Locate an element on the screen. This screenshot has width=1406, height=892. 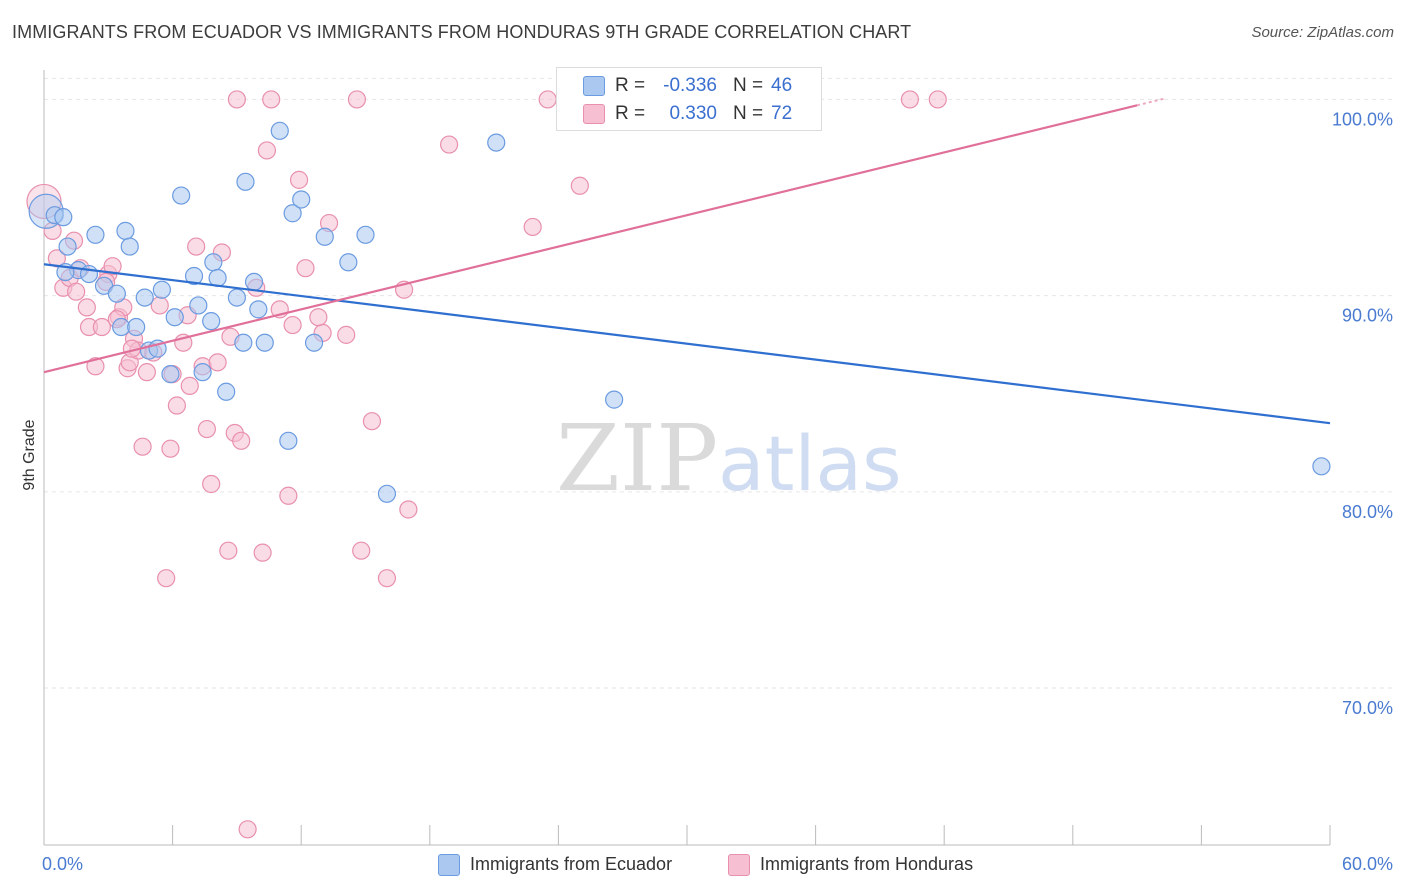
y-tick-label: 70.0% is located at coordinates (1367, 708).